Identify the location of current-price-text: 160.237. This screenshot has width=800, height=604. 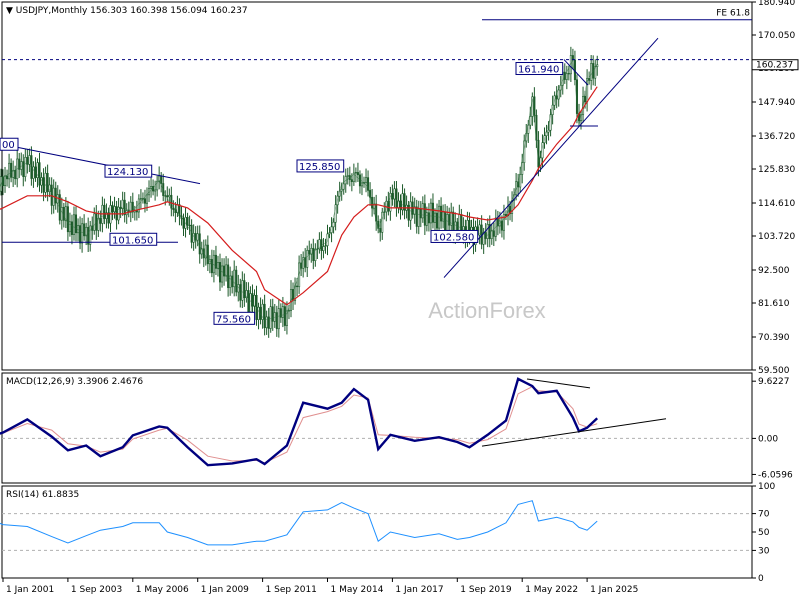
(774, 66).